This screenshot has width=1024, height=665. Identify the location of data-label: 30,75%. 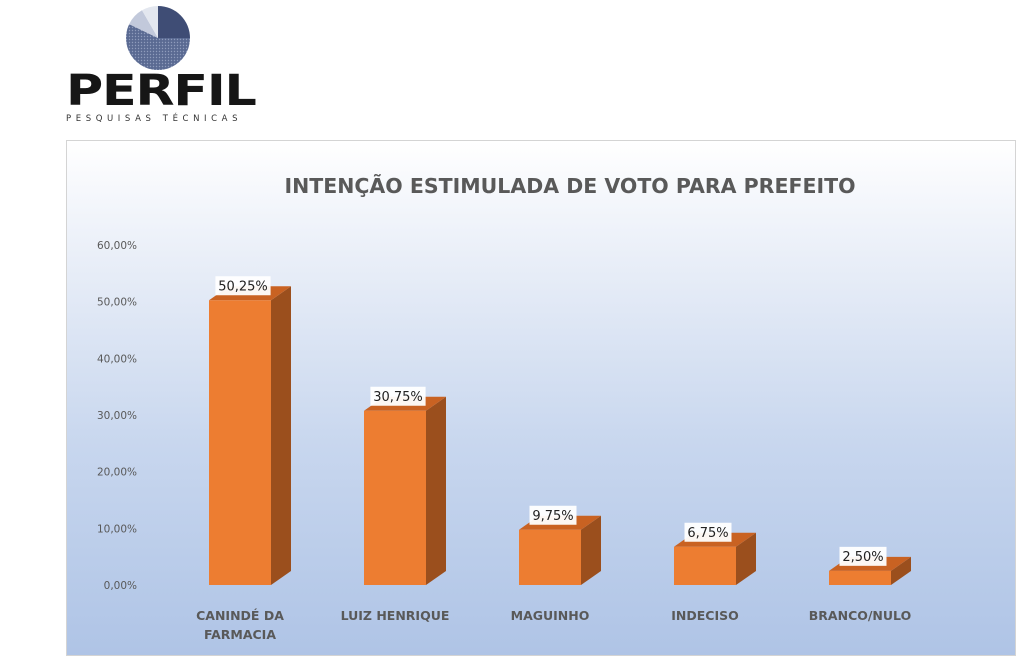
(398, 397).